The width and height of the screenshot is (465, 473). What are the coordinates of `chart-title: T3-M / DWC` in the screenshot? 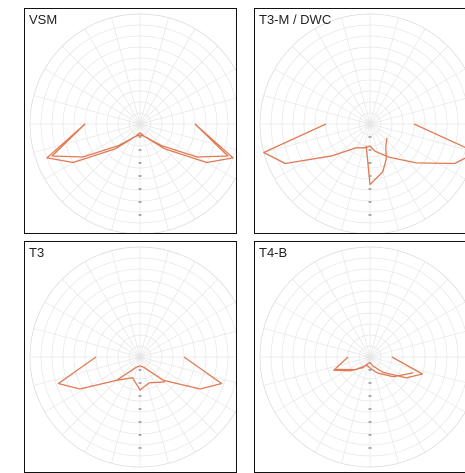 It's located at (295, 19).